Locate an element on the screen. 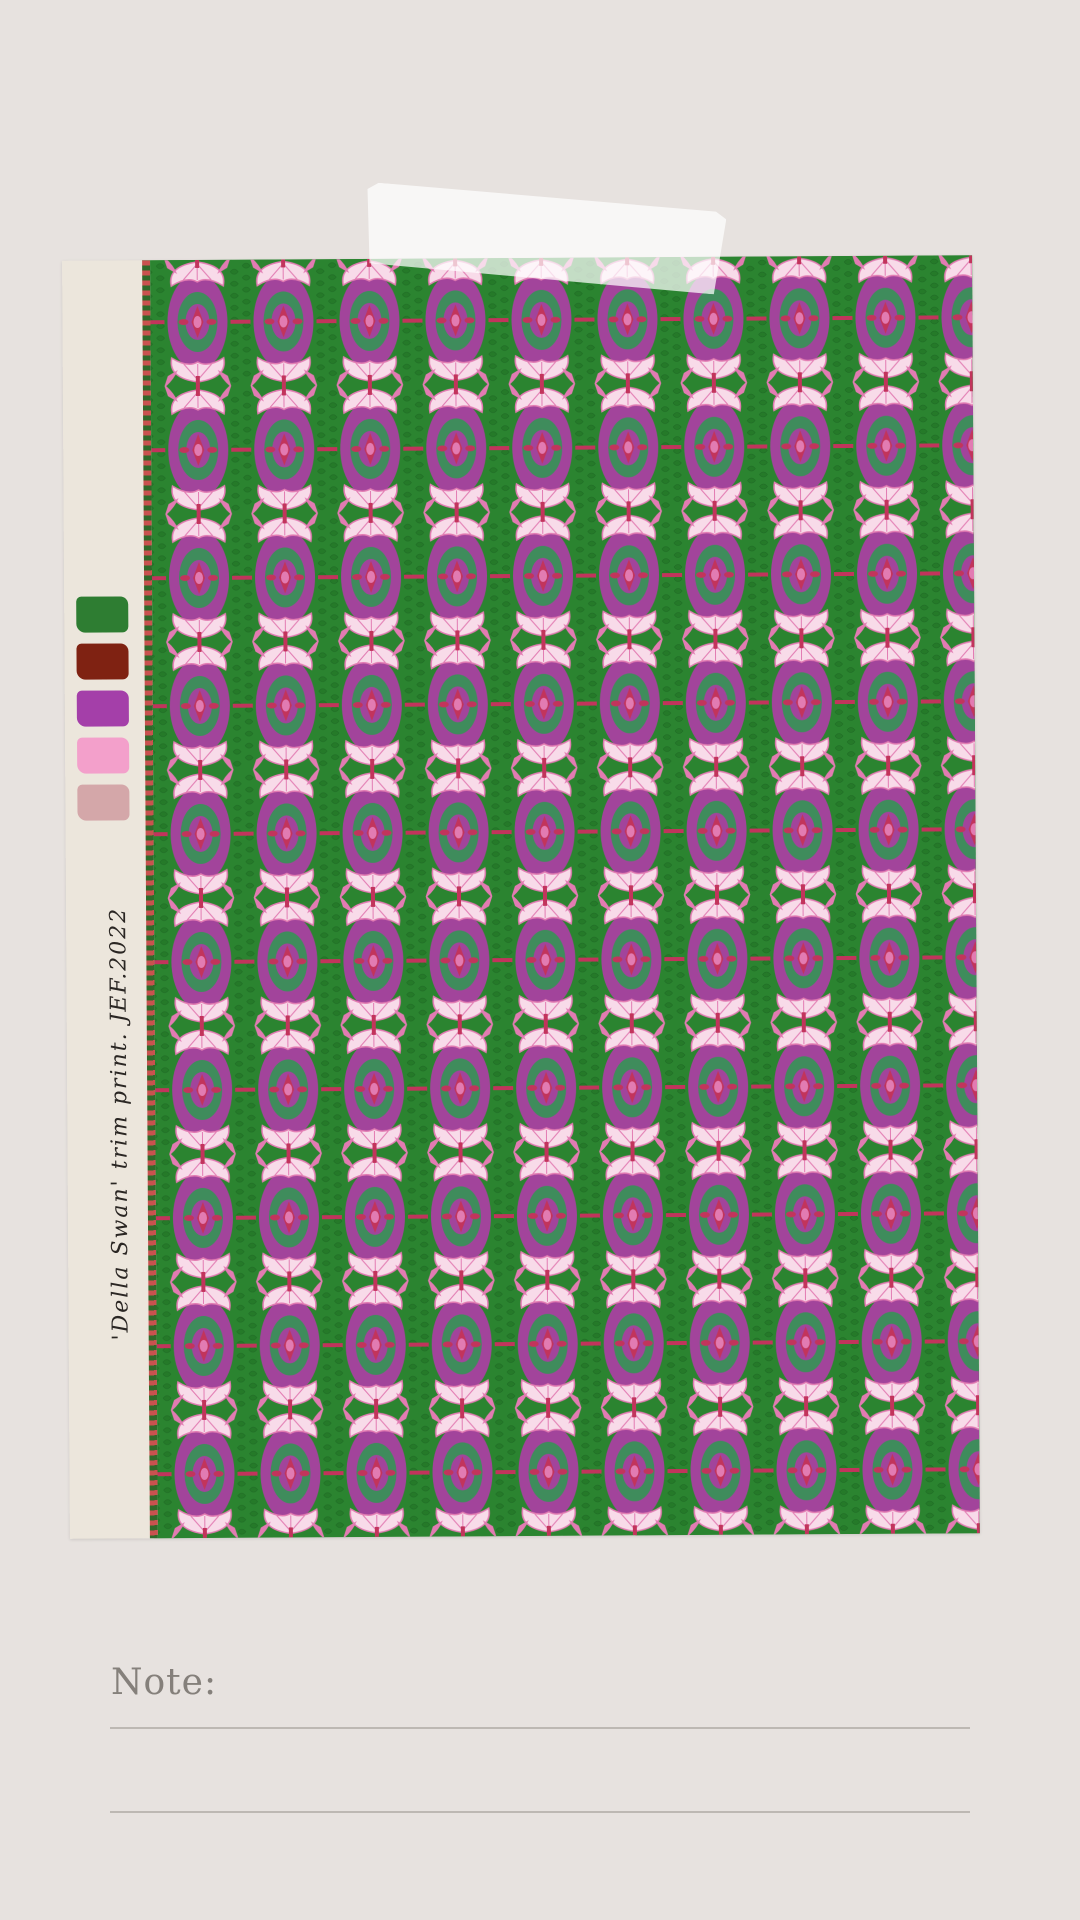  color-swatch-green is located at coordinates (102, 614).